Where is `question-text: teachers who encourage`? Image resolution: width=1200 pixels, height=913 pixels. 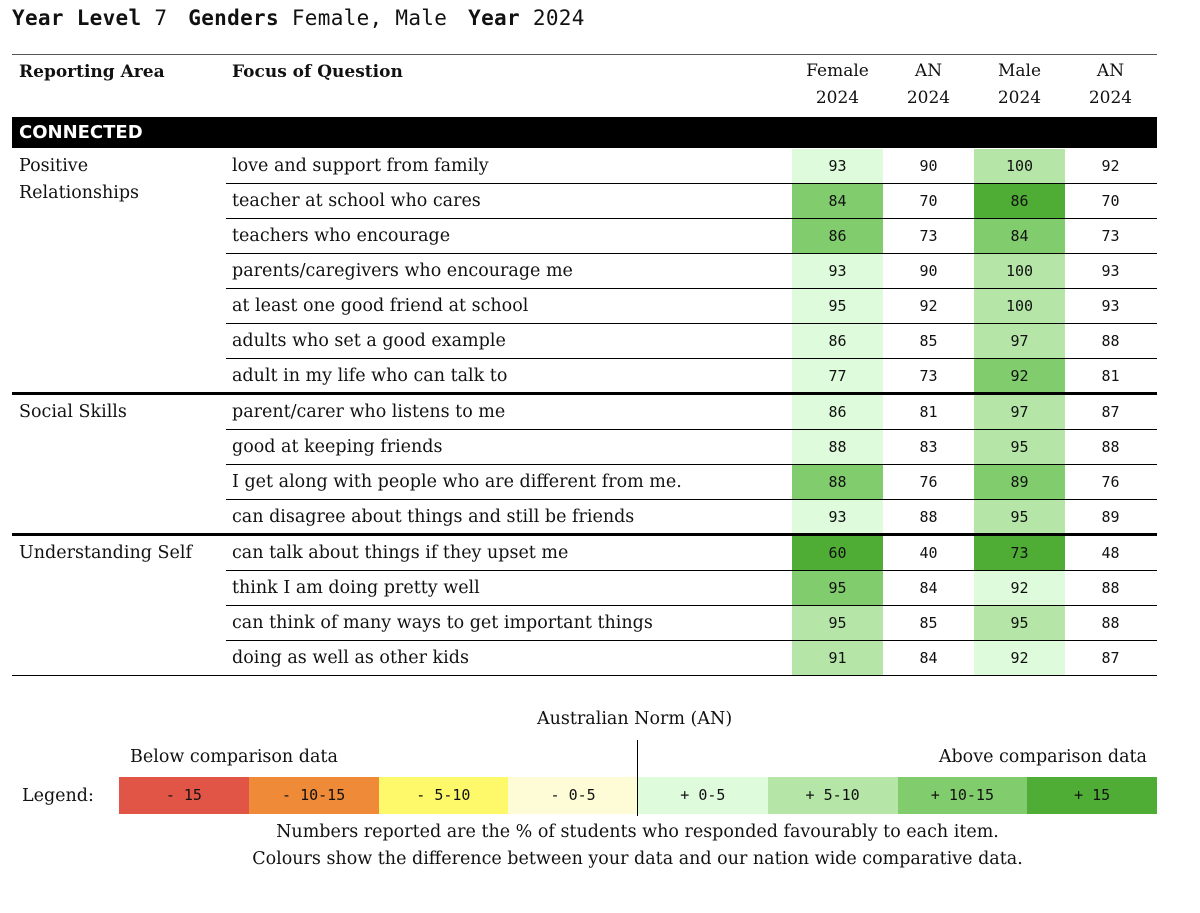
question-text: teachers who encourage is located at coordinates (341, 236).